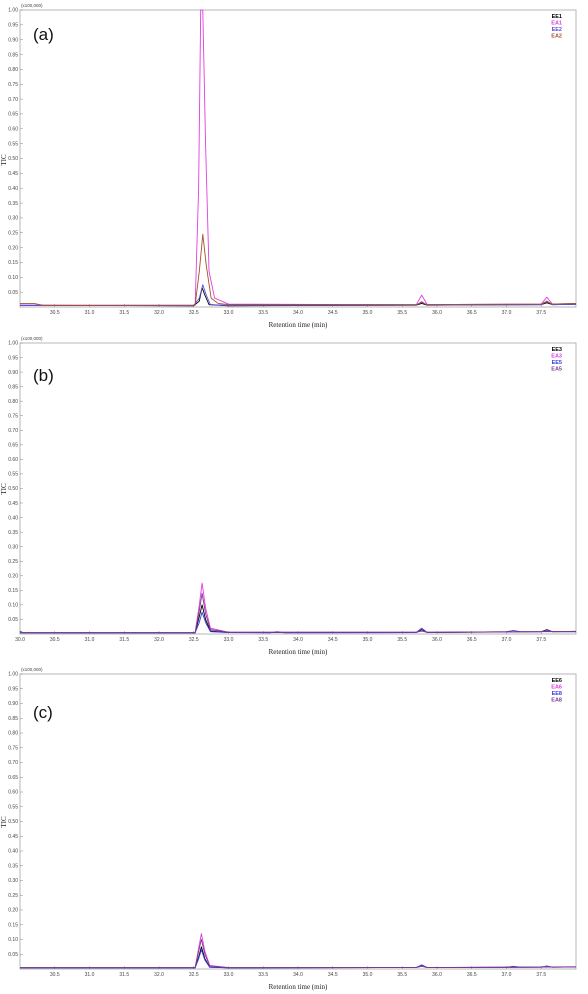  What do you see at coordinates (298, 612) in the screenshot?
I see `series-line-ea5` at bounding box center [298, 612].